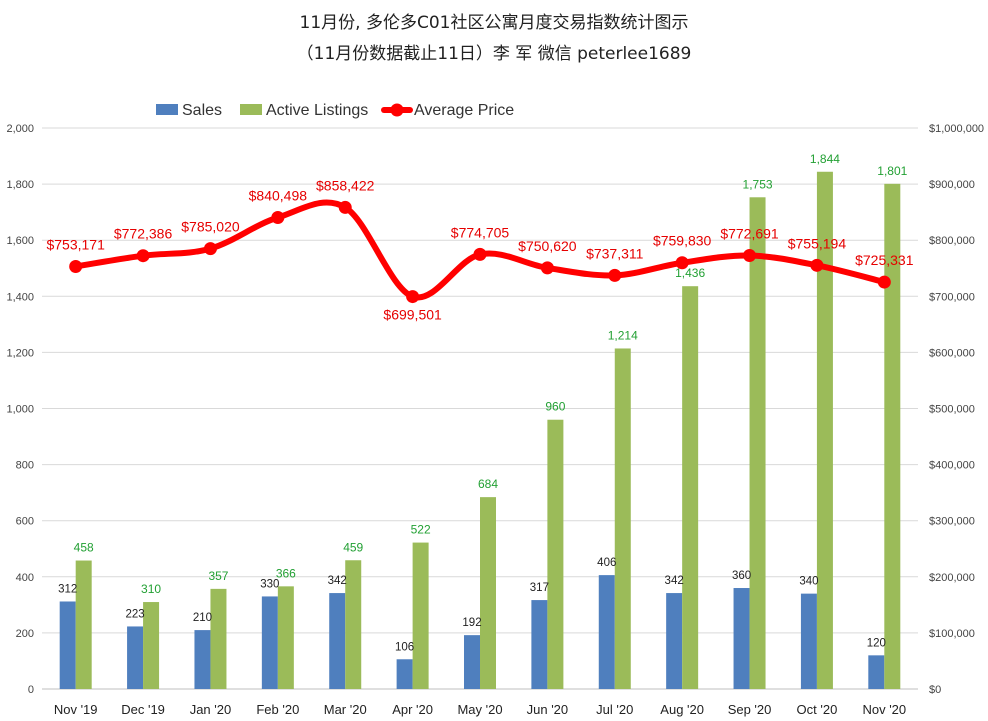 The height and width of the screenshot is (721, 988). I want to click on left-tick-label: 2,000, so click(20, 129).